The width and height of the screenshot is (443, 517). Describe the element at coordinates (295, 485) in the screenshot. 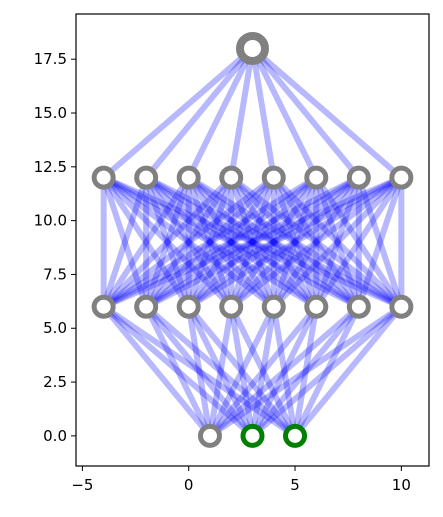

I see `x-tick-label: 5` at that location.